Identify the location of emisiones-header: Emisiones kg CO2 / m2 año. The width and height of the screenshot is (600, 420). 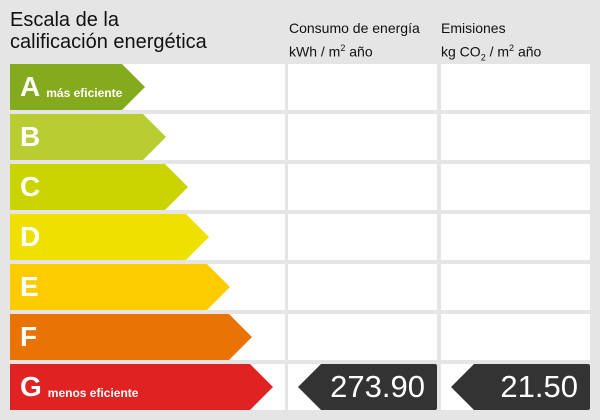
(491, 42).